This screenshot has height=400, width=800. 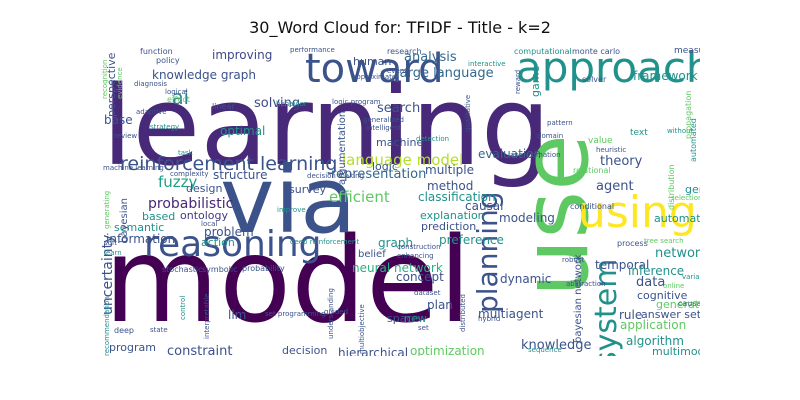 I want to click on word-review: review, so click(x=126, y=136).